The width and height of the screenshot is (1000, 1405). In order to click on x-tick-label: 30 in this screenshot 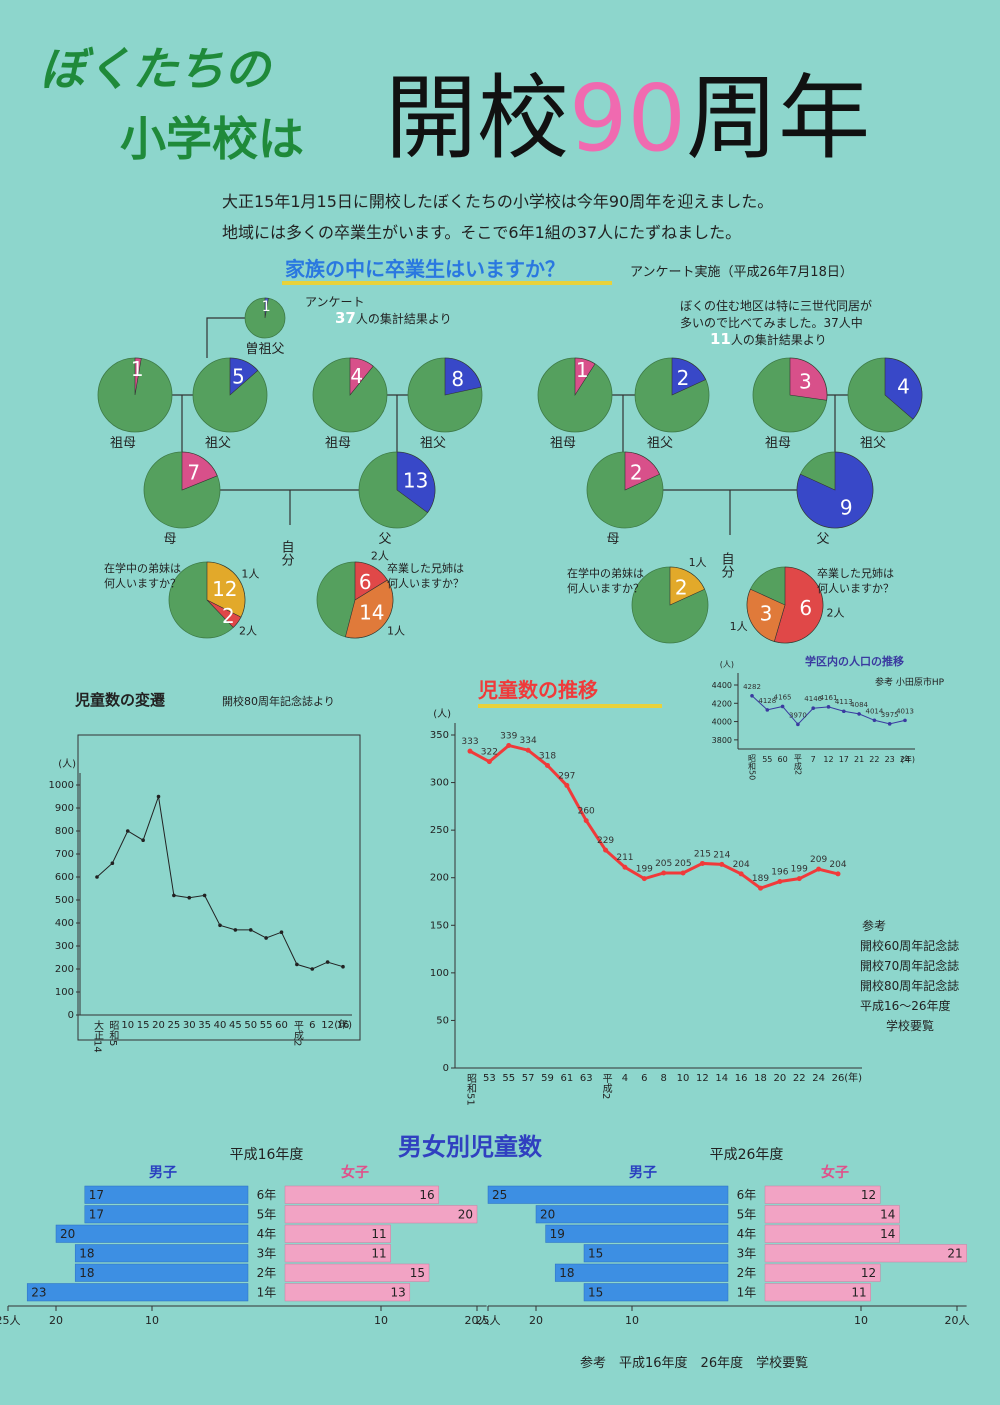, I will do `click(189, 1025)`.